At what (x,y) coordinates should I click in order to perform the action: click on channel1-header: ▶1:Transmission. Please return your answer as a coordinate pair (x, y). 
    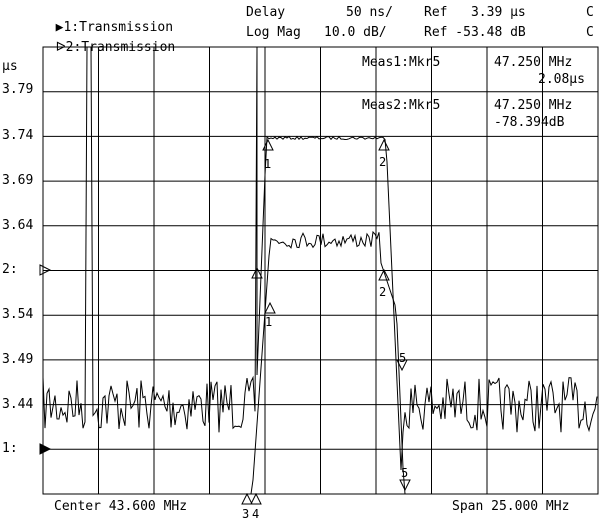
    Looking at the image, I should click on (106, 20).